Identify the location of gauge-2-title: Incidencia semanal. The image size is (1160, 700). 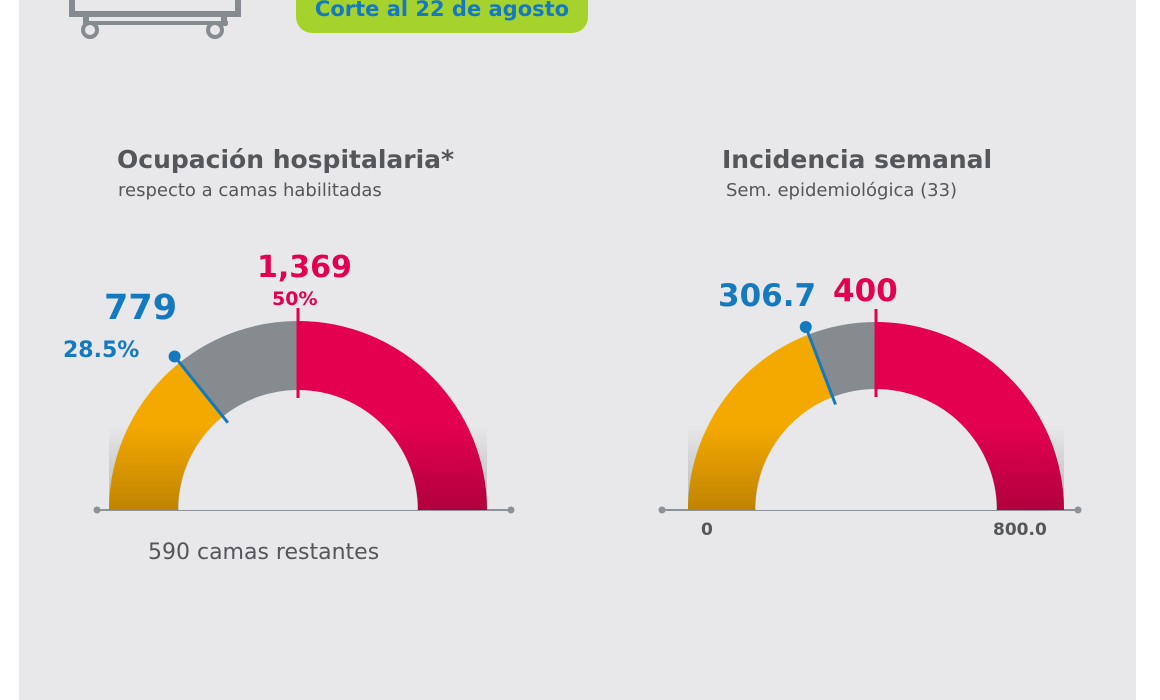
(857, 159).